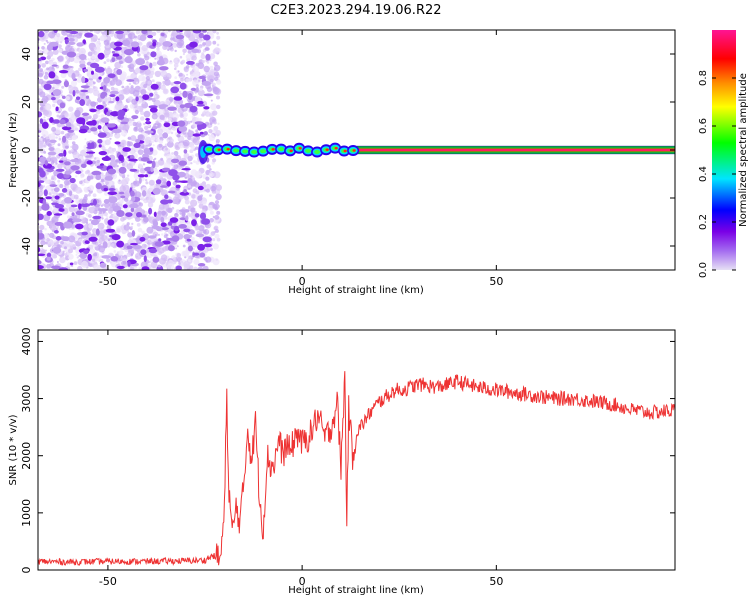 This screenshot has width=750, height=600. Describe the element at coordinates (496, 281) in the screenshot. I see `spectrogram-x-tick-label: 50` at that location.